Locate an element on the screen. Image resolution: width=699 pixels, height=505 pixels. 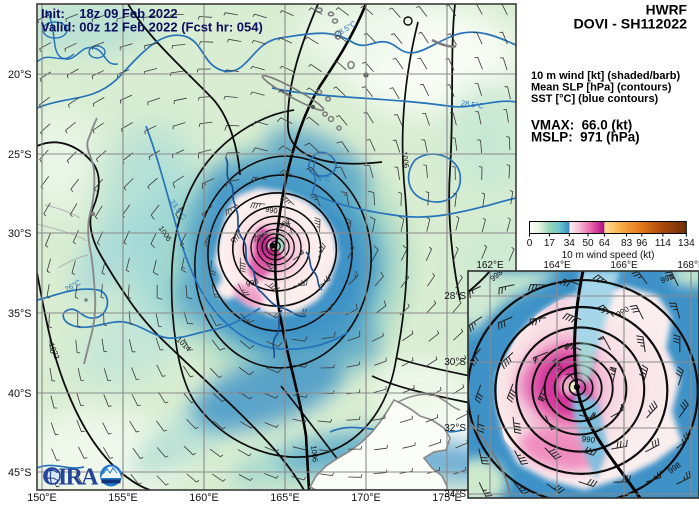
svg-text: 175°E is located at coordinates (447, 498).